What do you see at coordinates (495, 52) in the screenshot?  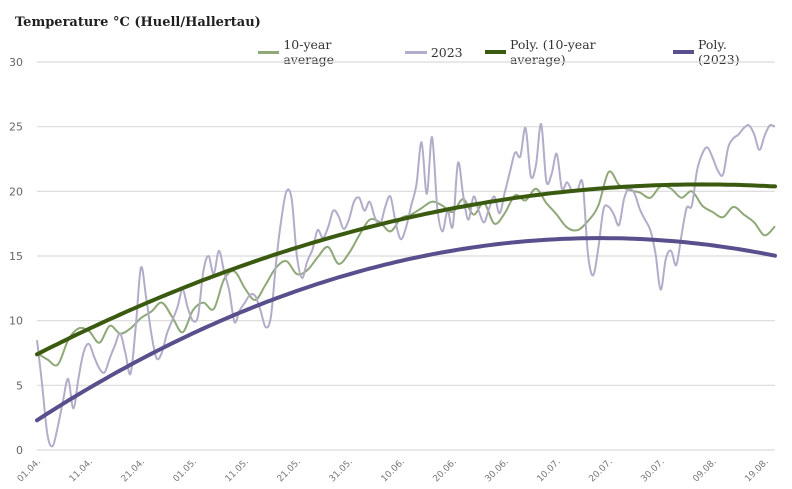 I see `legend-swatch-poly-10-year-average` at bounding box center [495, 52].